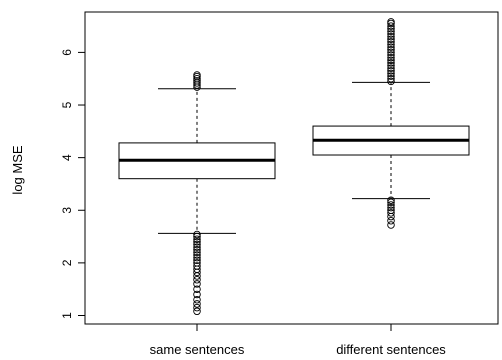 The width and height of the screenshot is (502, 360). Describe the element at coordinates (298, 340) in the screenshot. I see `x-axis: same sentences different sentences` at that location.